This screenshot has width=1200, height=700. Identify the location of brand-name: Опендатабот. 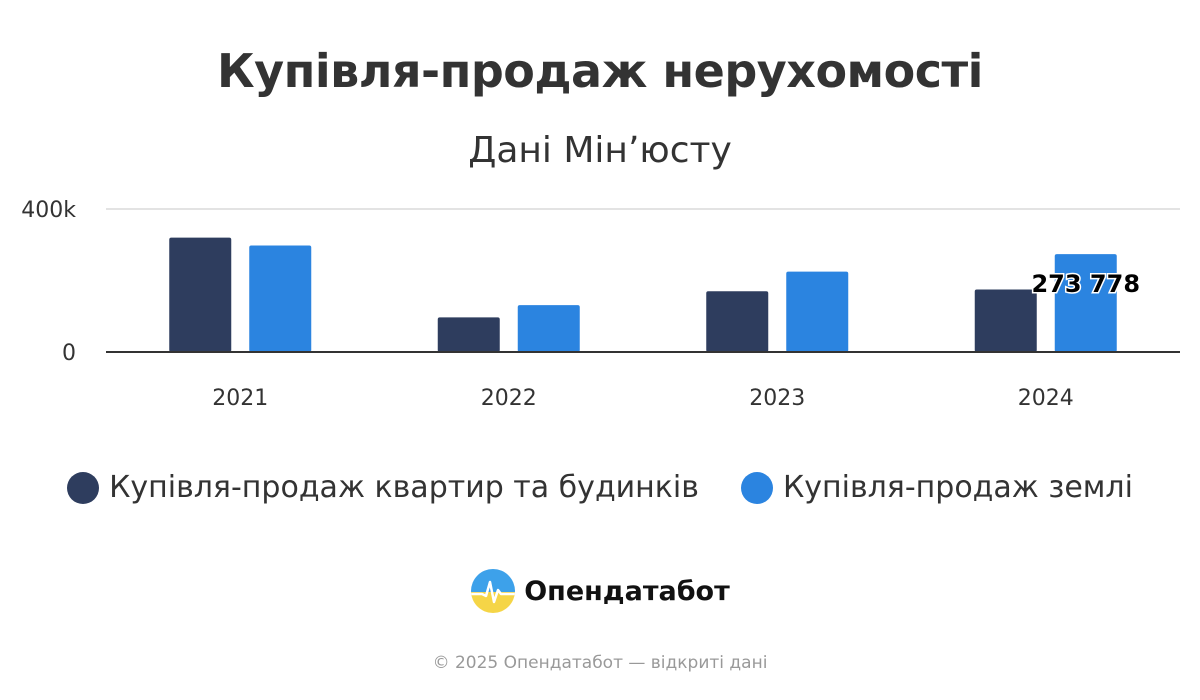
(627, 591).